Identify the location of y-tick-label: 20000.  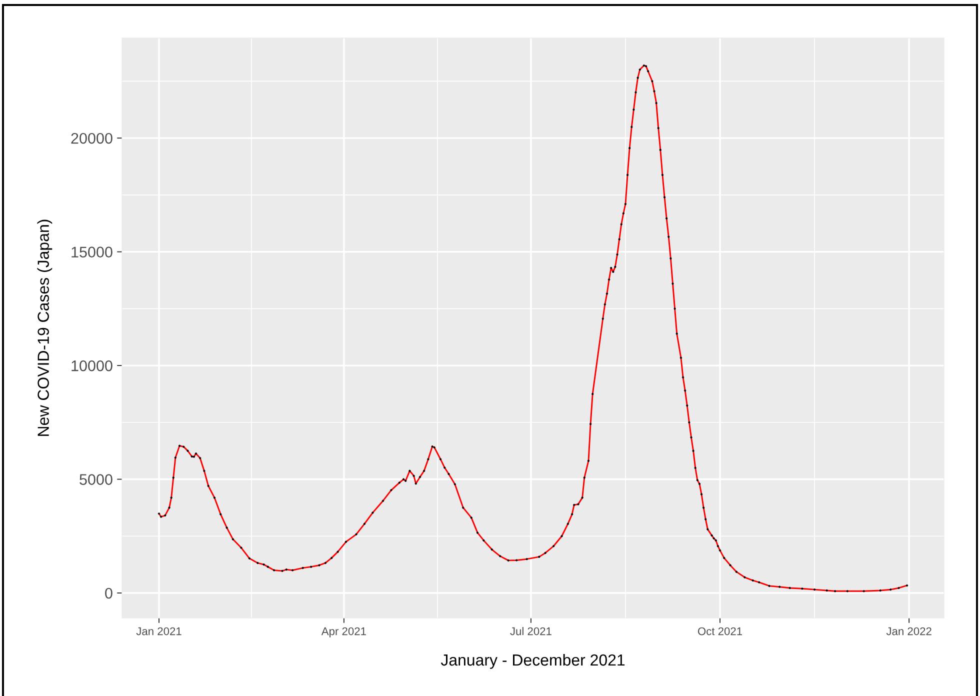
(91, 138).